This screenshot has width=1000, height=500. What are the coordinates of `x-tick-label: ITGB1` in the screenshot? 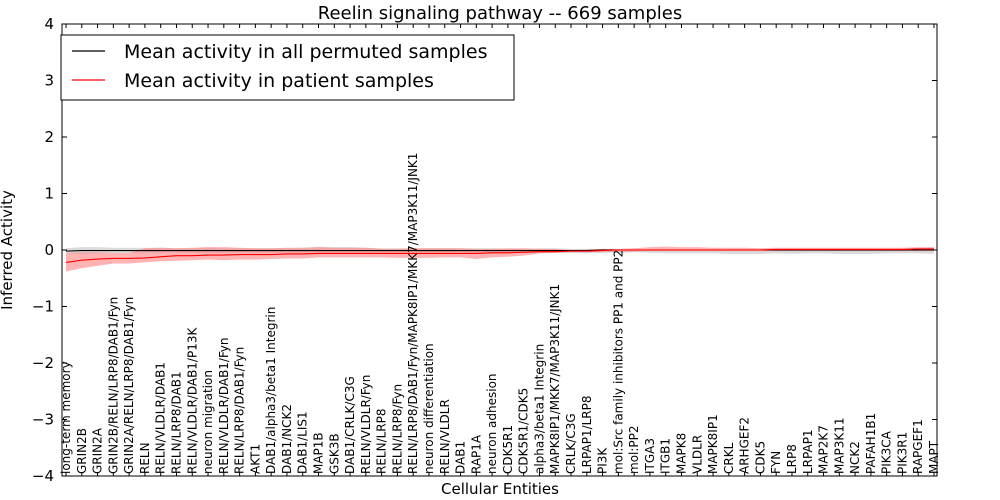 It's located at (666, 456).